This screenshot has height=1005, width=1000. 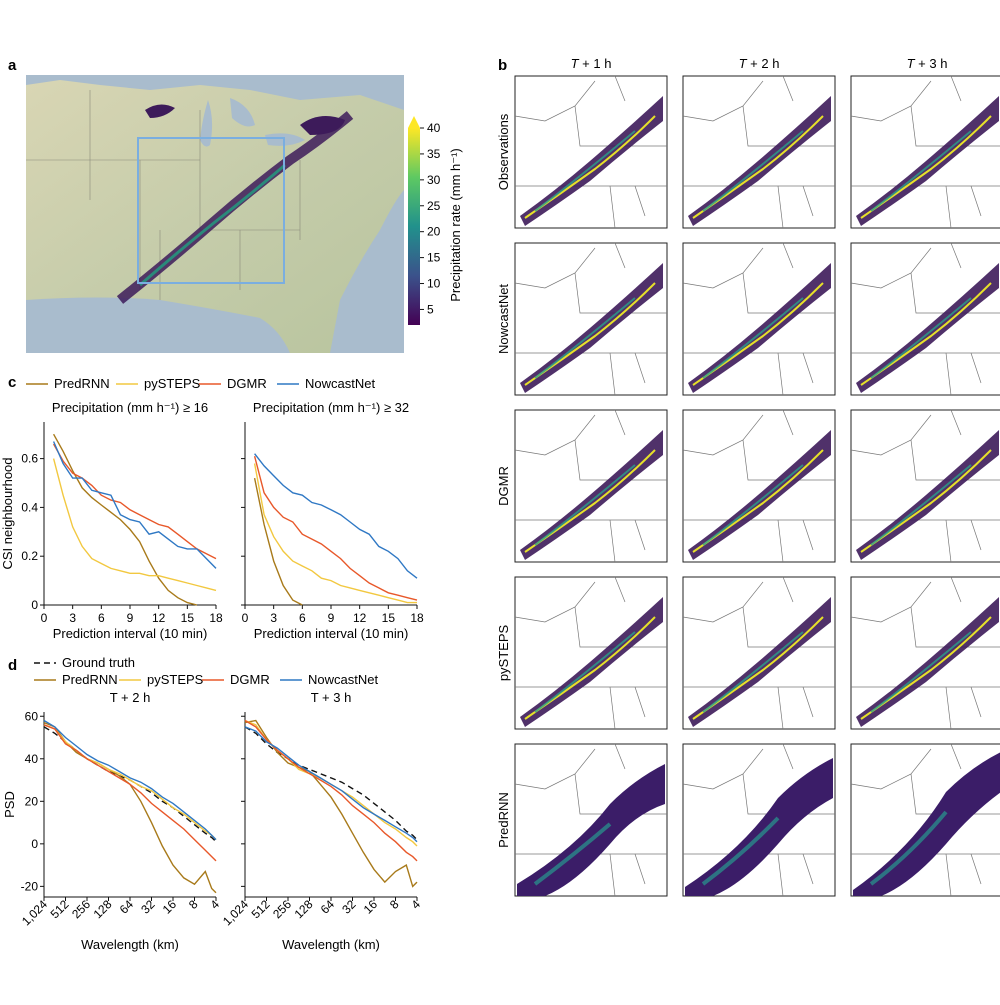 What do you see at coordinates (430, 309) in the screenshot?
I see `colorbar-tick-label: 5` at bounding box center [430, 309].